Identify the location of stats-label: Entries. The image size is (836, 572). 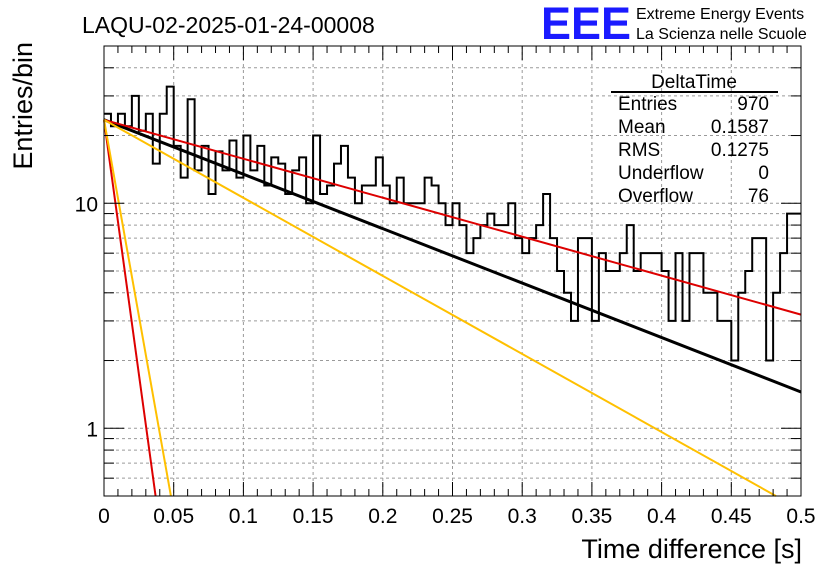
(647, 104).